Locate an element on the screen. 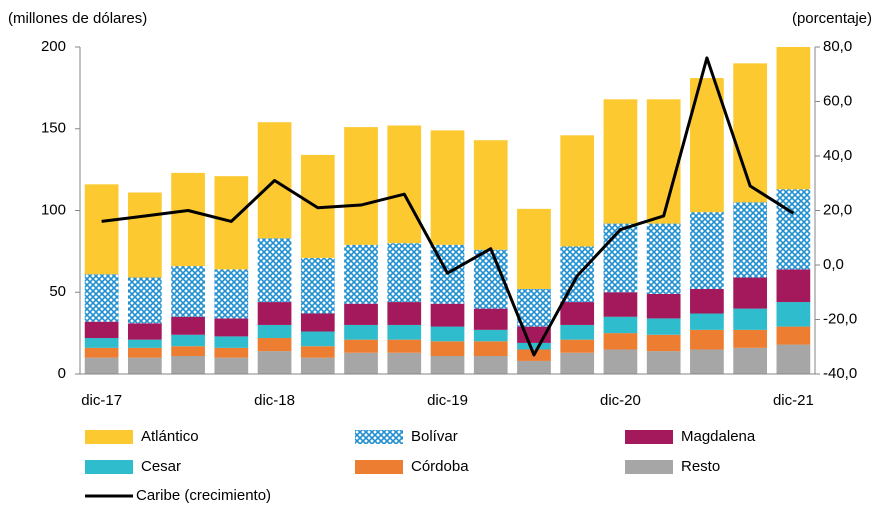 The image size is (880, 511). legend-label: Resto is located at coordinates (700, 466).